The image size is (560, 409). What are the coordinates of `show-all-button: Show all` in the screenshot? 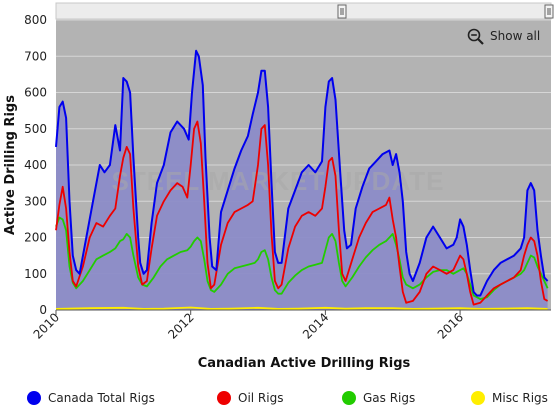 It's located at (506, 37).